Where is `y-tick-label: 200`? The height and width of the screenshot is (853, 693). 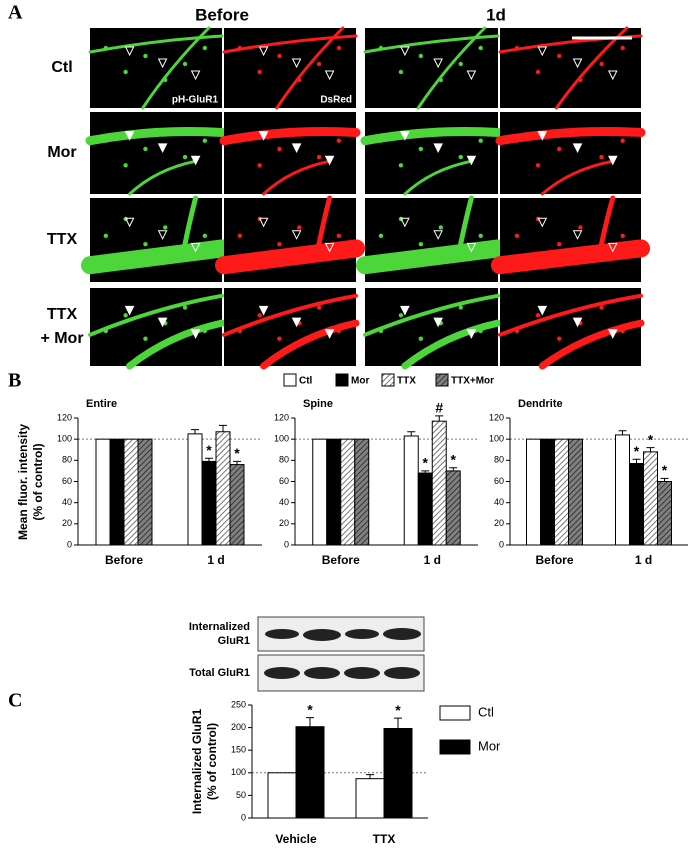 y-tick-label: 200 is located at coordinates (238, 727).